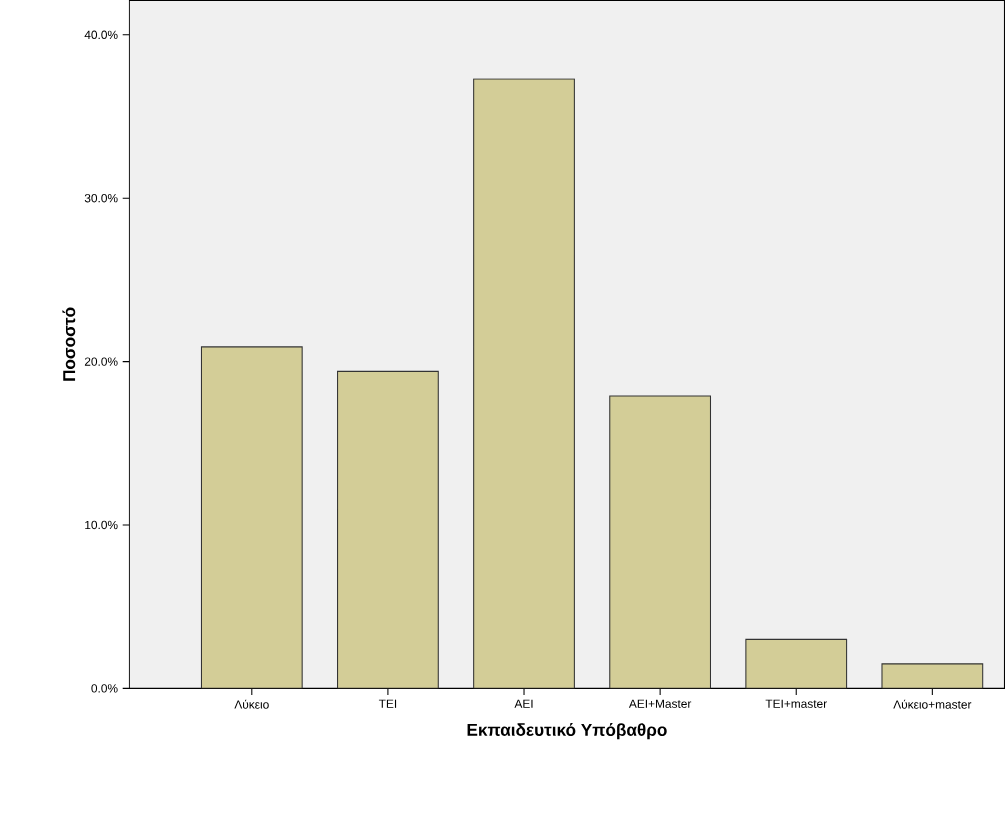  Describe the element at coordinates (660, 703) in the screenshot. I see `x-tick-label: ΑΕΙ+Master` at that location.